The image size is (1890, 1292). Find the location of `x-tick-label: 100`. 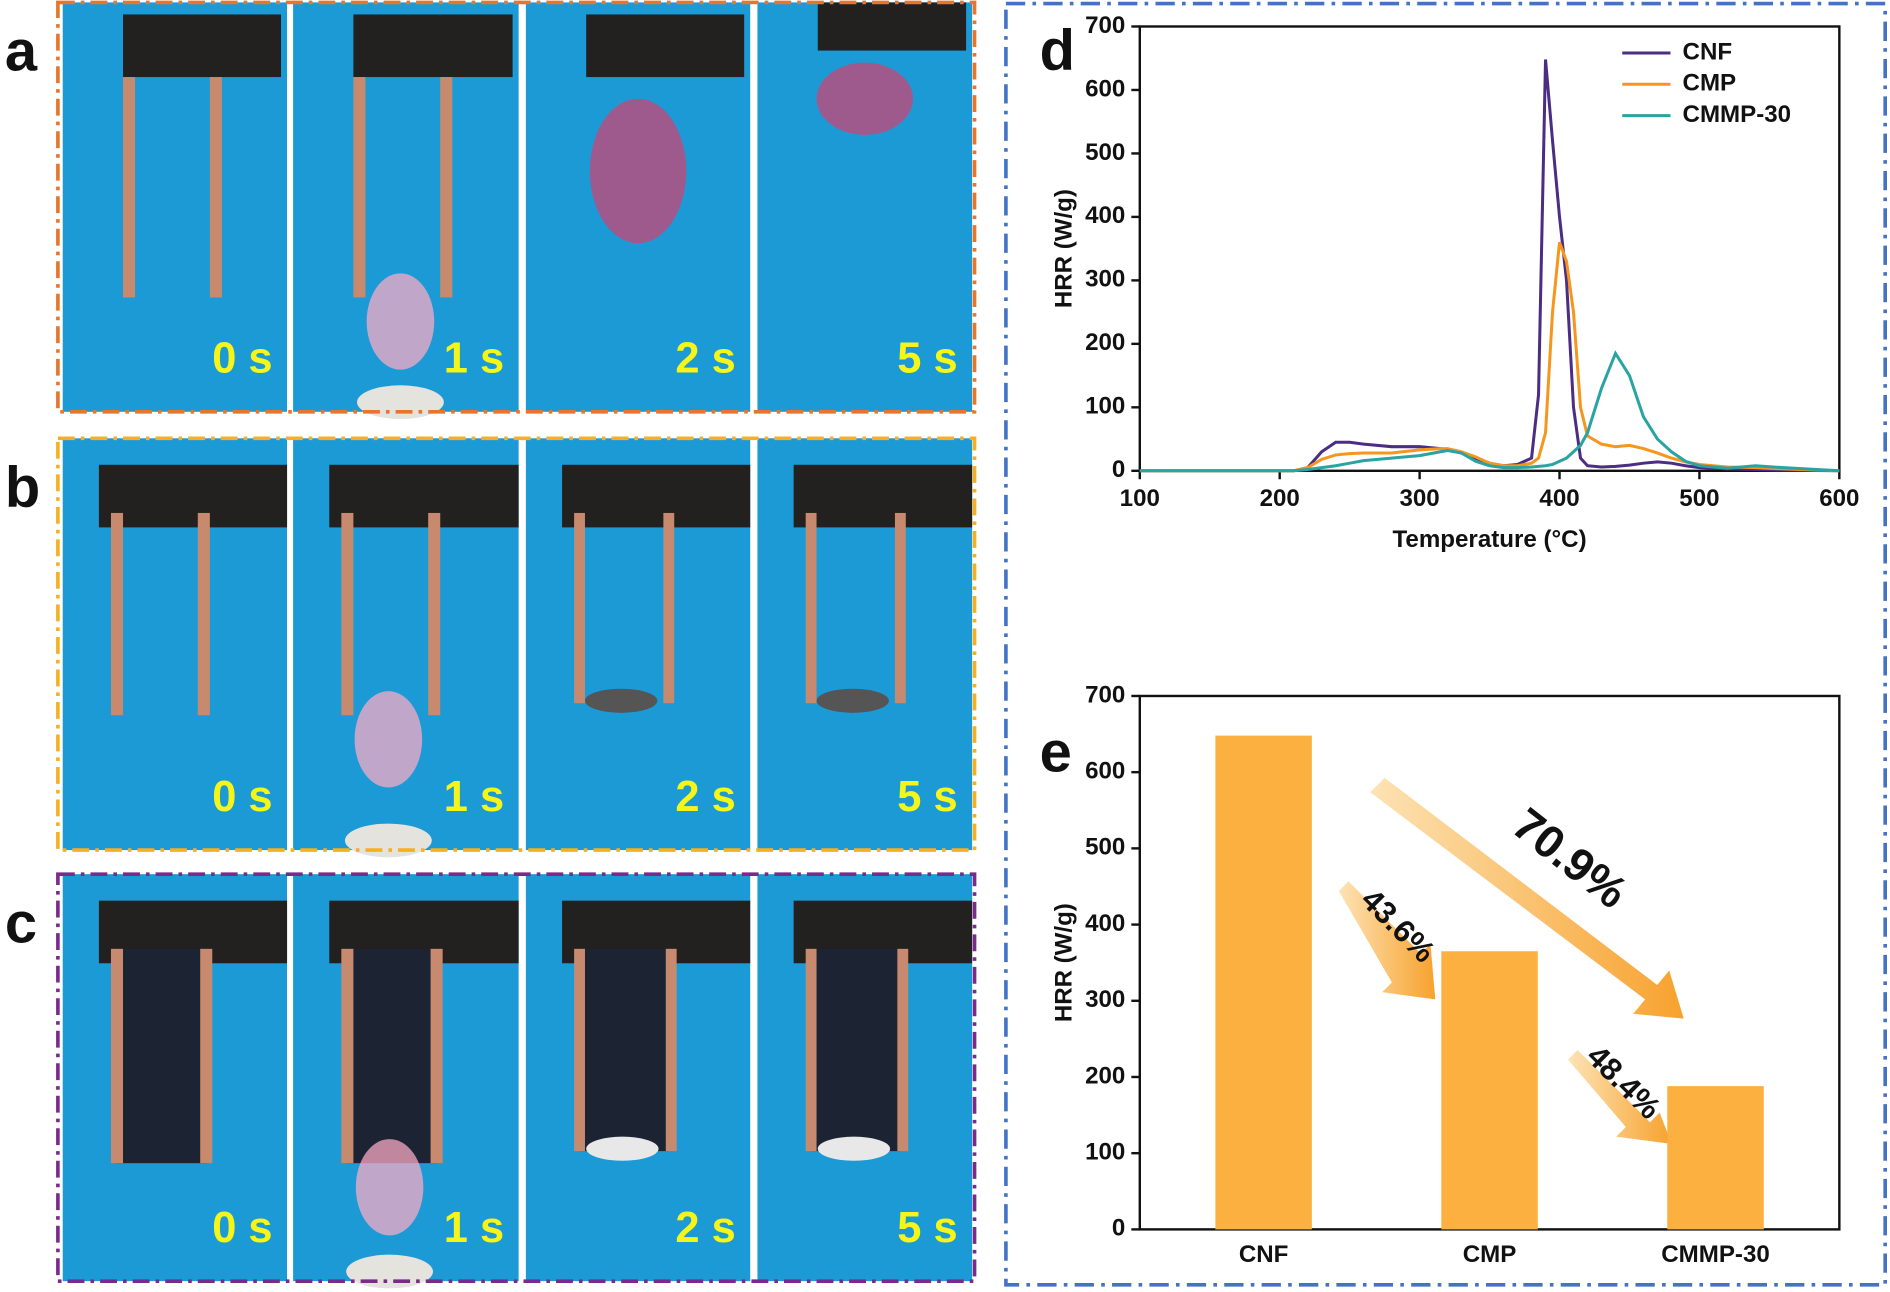

x-tick-label: 100 is located at coordinates (1140, 498).